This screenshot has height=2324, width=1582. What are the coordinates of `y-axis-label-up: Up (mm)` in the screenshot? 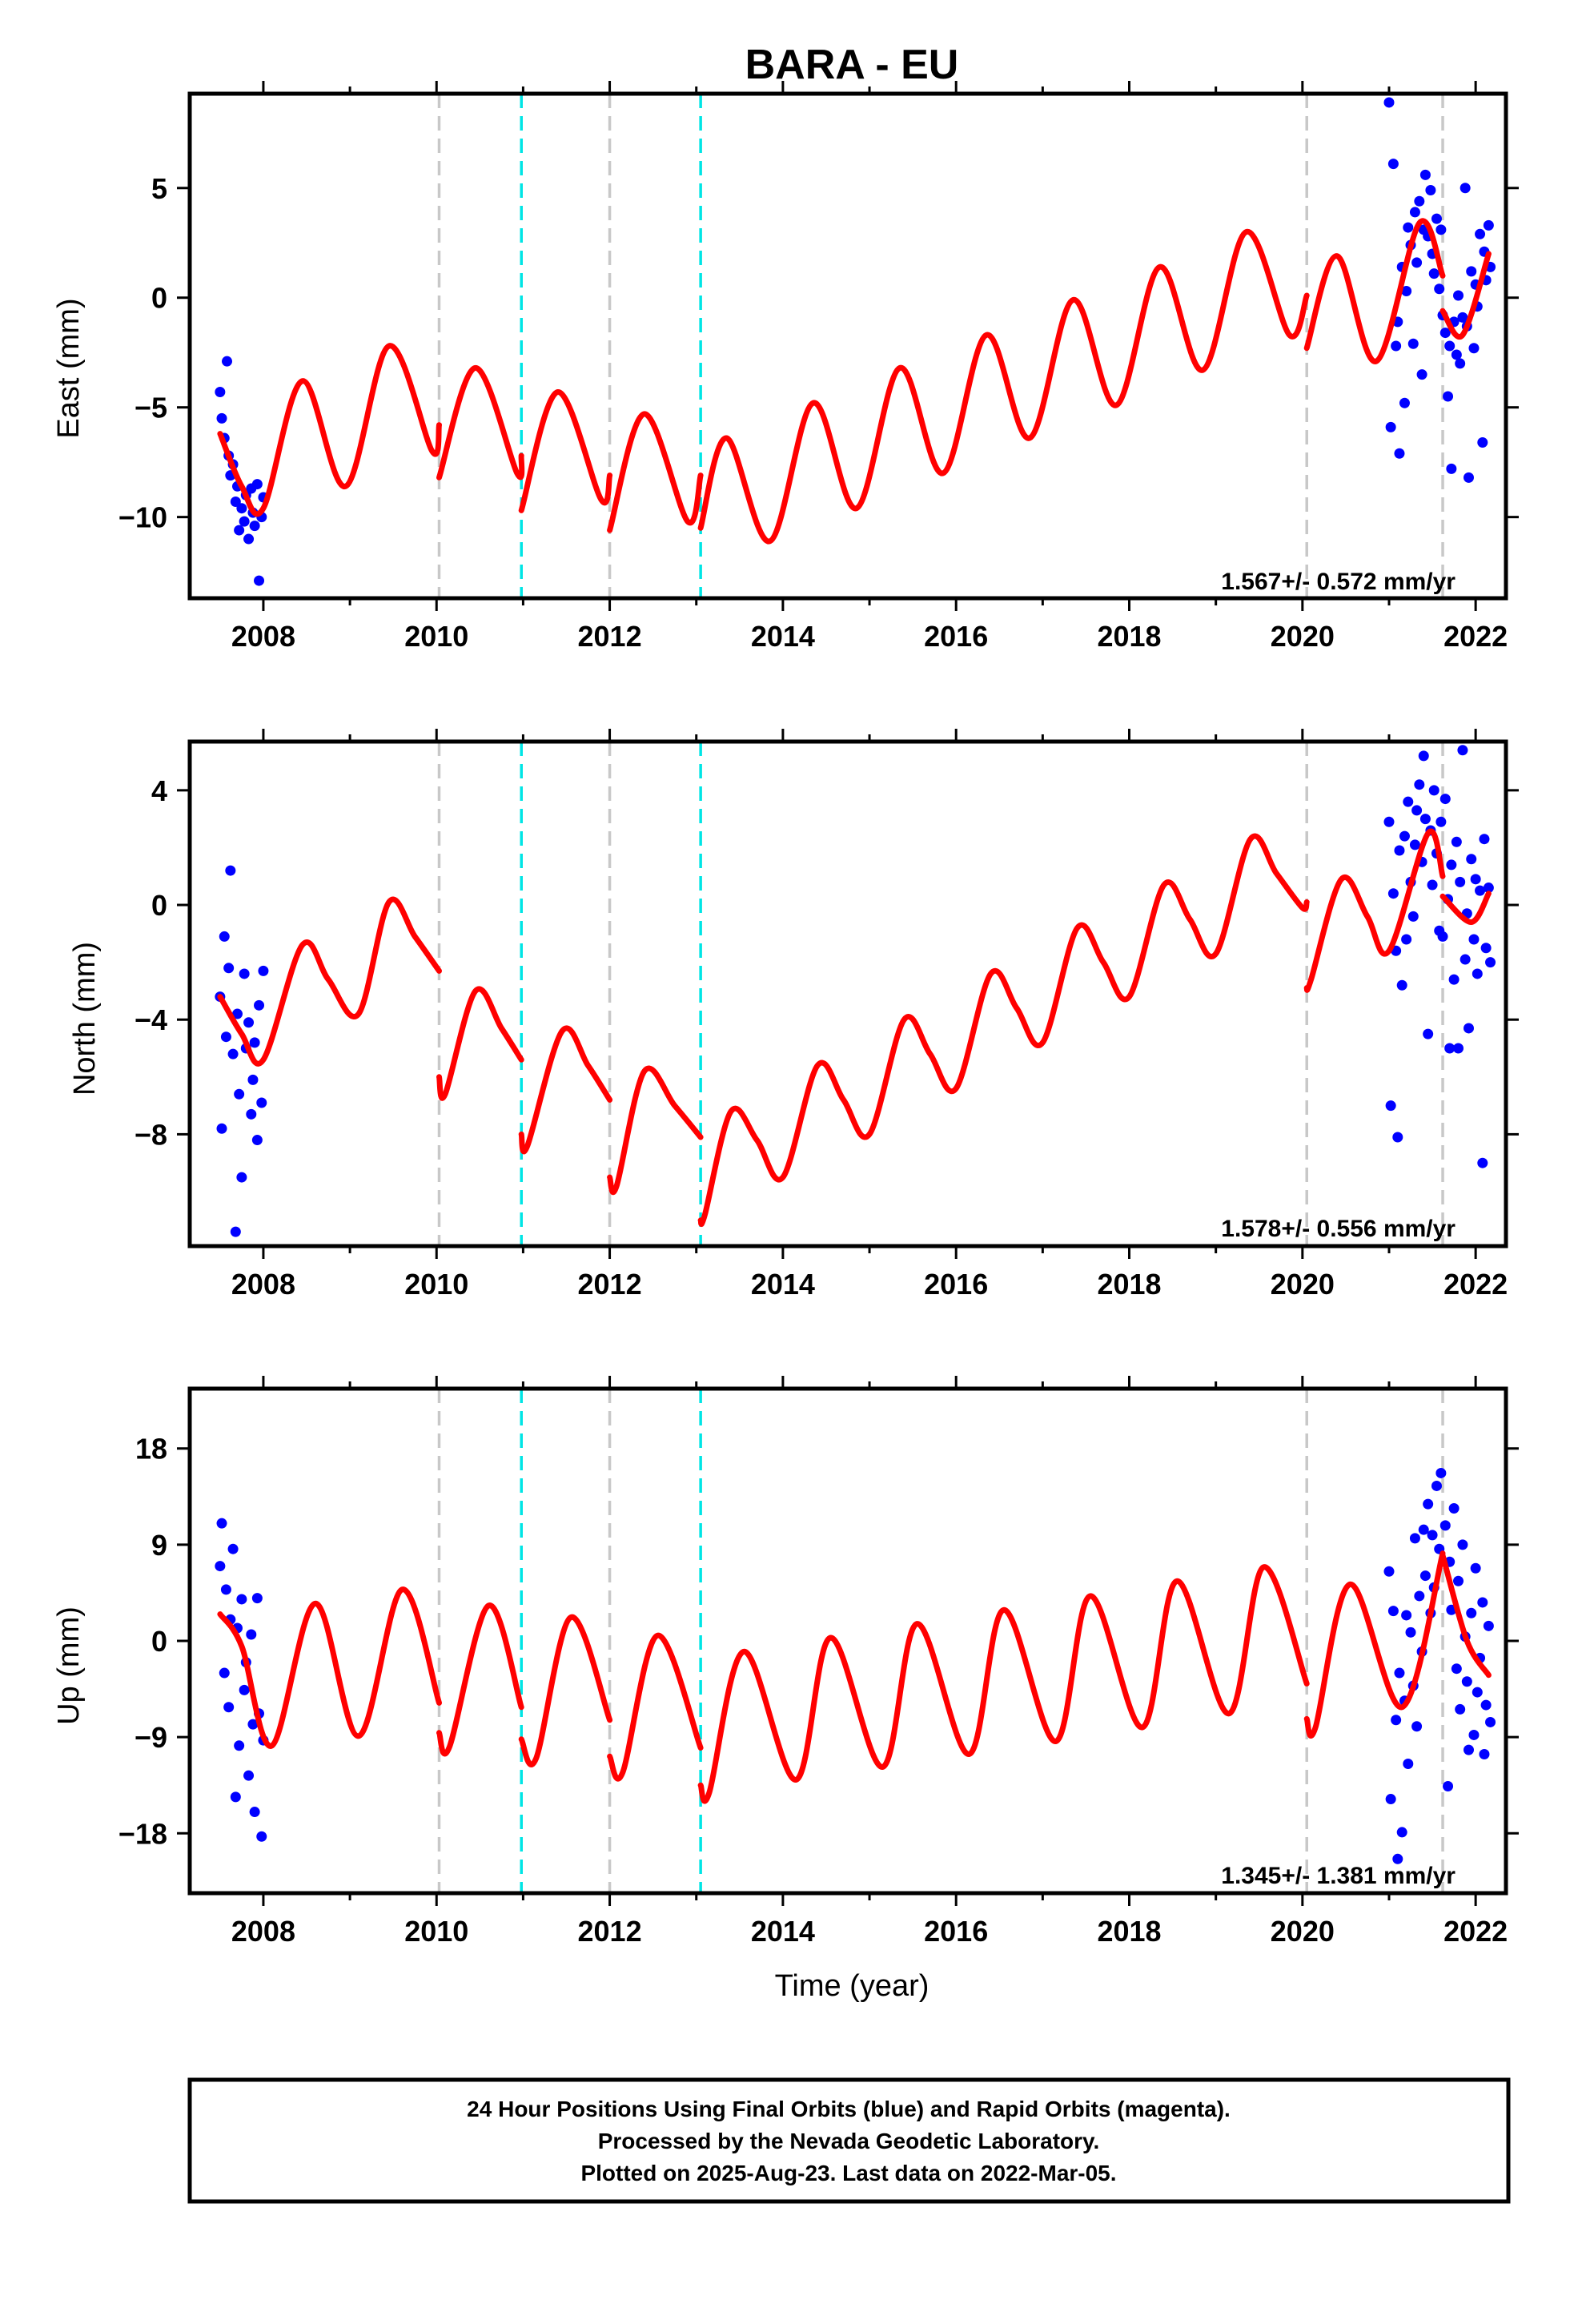 It's located at (69, 1666).